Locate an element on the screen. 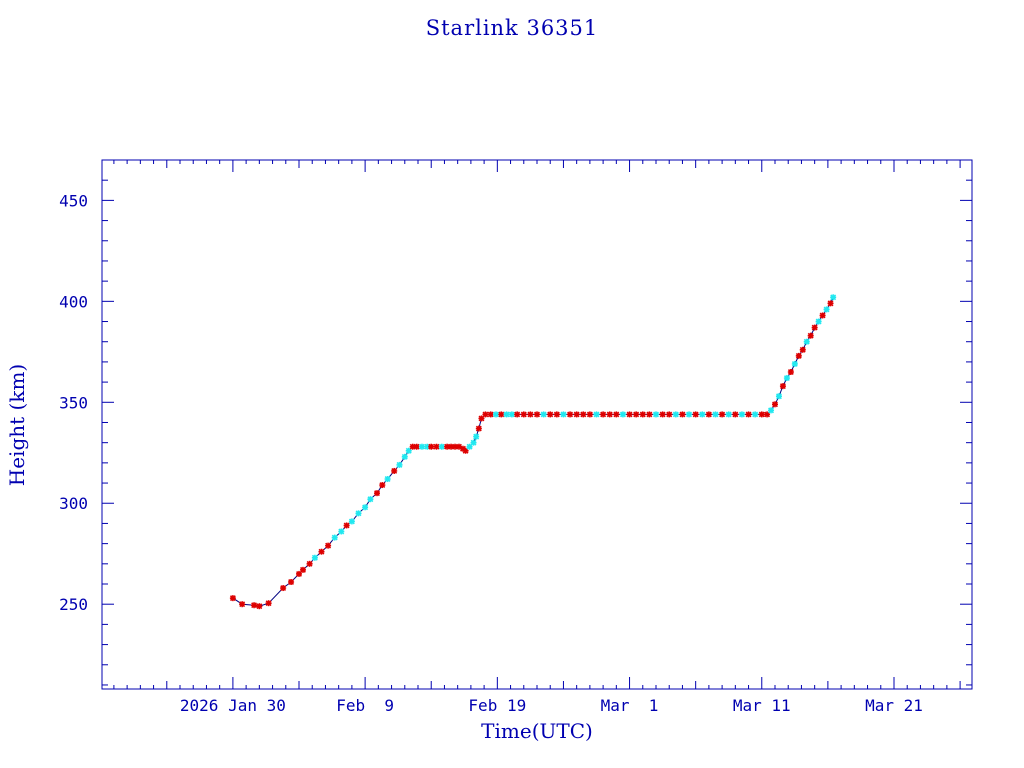 The height and width of the screenshot is (768, 1024). y-tick-label: 300 is located at coordinates (73, 503).